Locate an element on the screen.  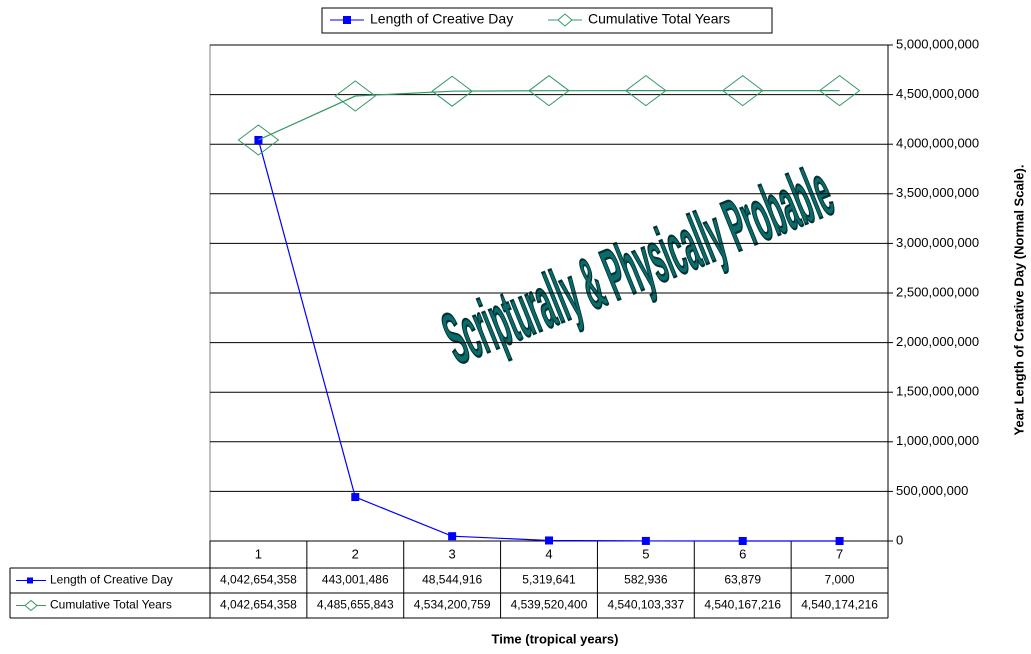
table-value: 4,540,103,337 is located at coordinates (645, 605).